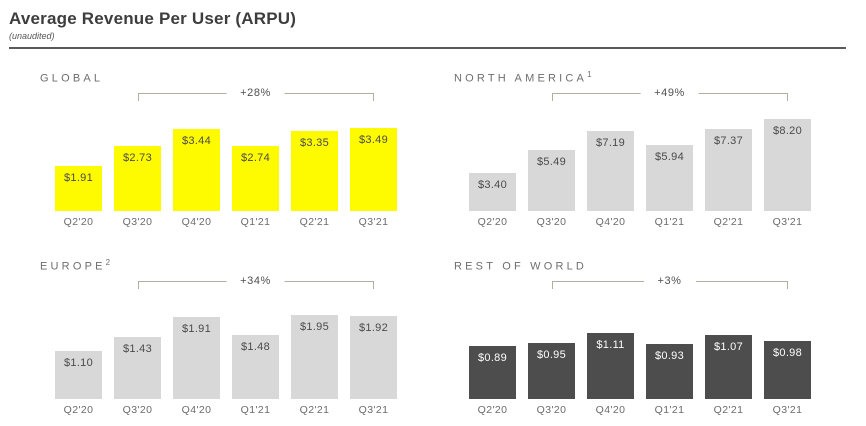 This screenshot has width=866, height=426. Describe the element at coordinates (551, 180) in the screenshot. I see `bar-Q3'20: $5.49` at that location.